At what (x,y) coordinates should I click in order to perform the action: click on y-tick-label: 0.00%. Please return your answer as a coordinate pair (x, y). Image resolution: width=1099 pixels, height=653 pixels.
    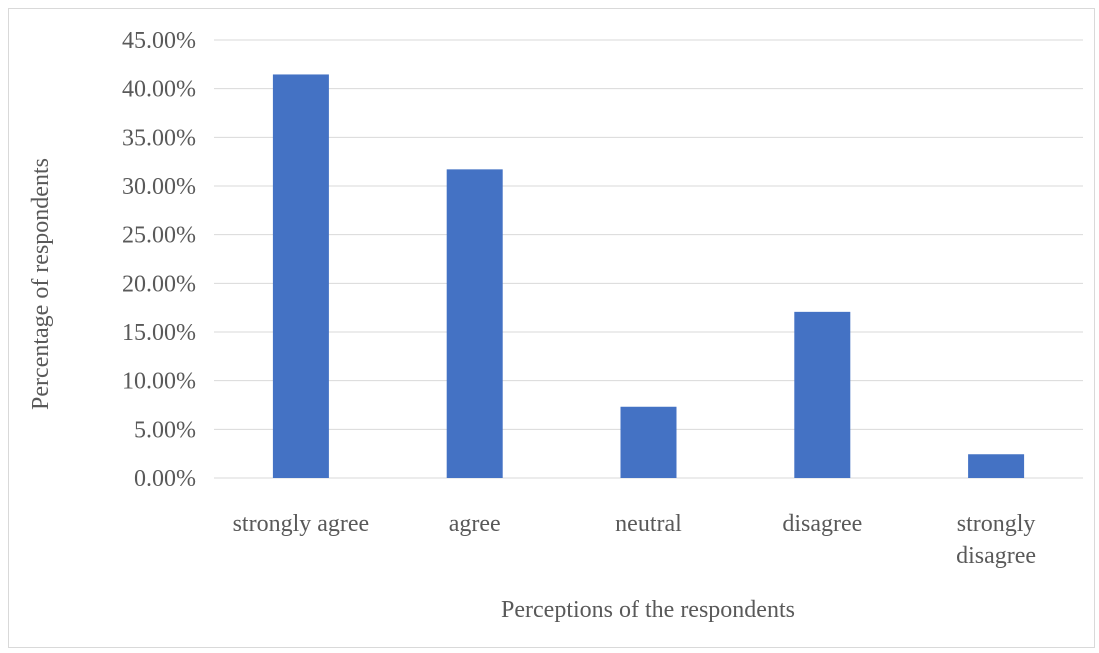
    Looking at the image, I should click on (165, 479).